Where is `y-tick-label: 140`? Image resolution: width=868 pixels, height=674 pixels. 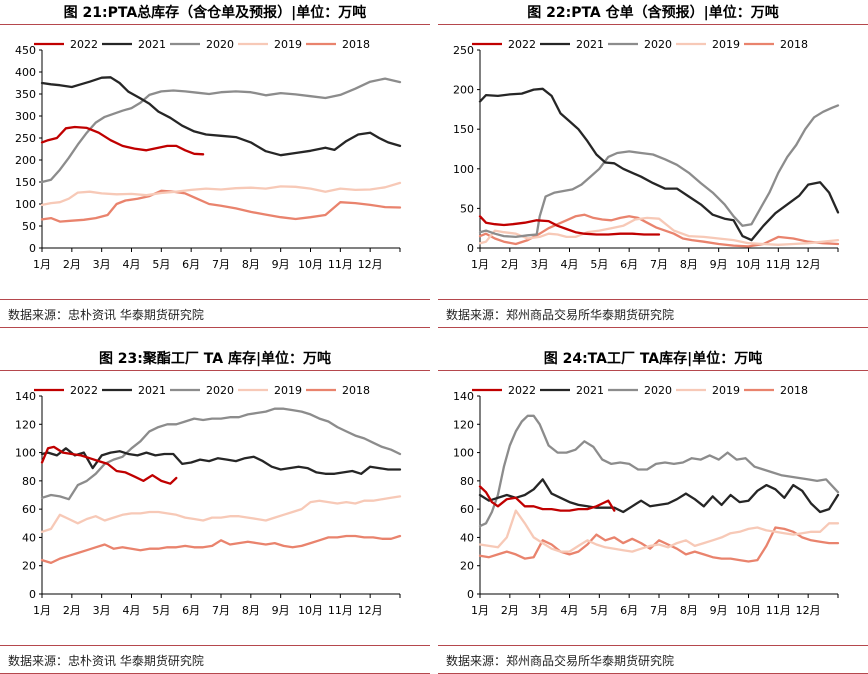 y-tick-label: 140 is located at coordinates (463, 396).